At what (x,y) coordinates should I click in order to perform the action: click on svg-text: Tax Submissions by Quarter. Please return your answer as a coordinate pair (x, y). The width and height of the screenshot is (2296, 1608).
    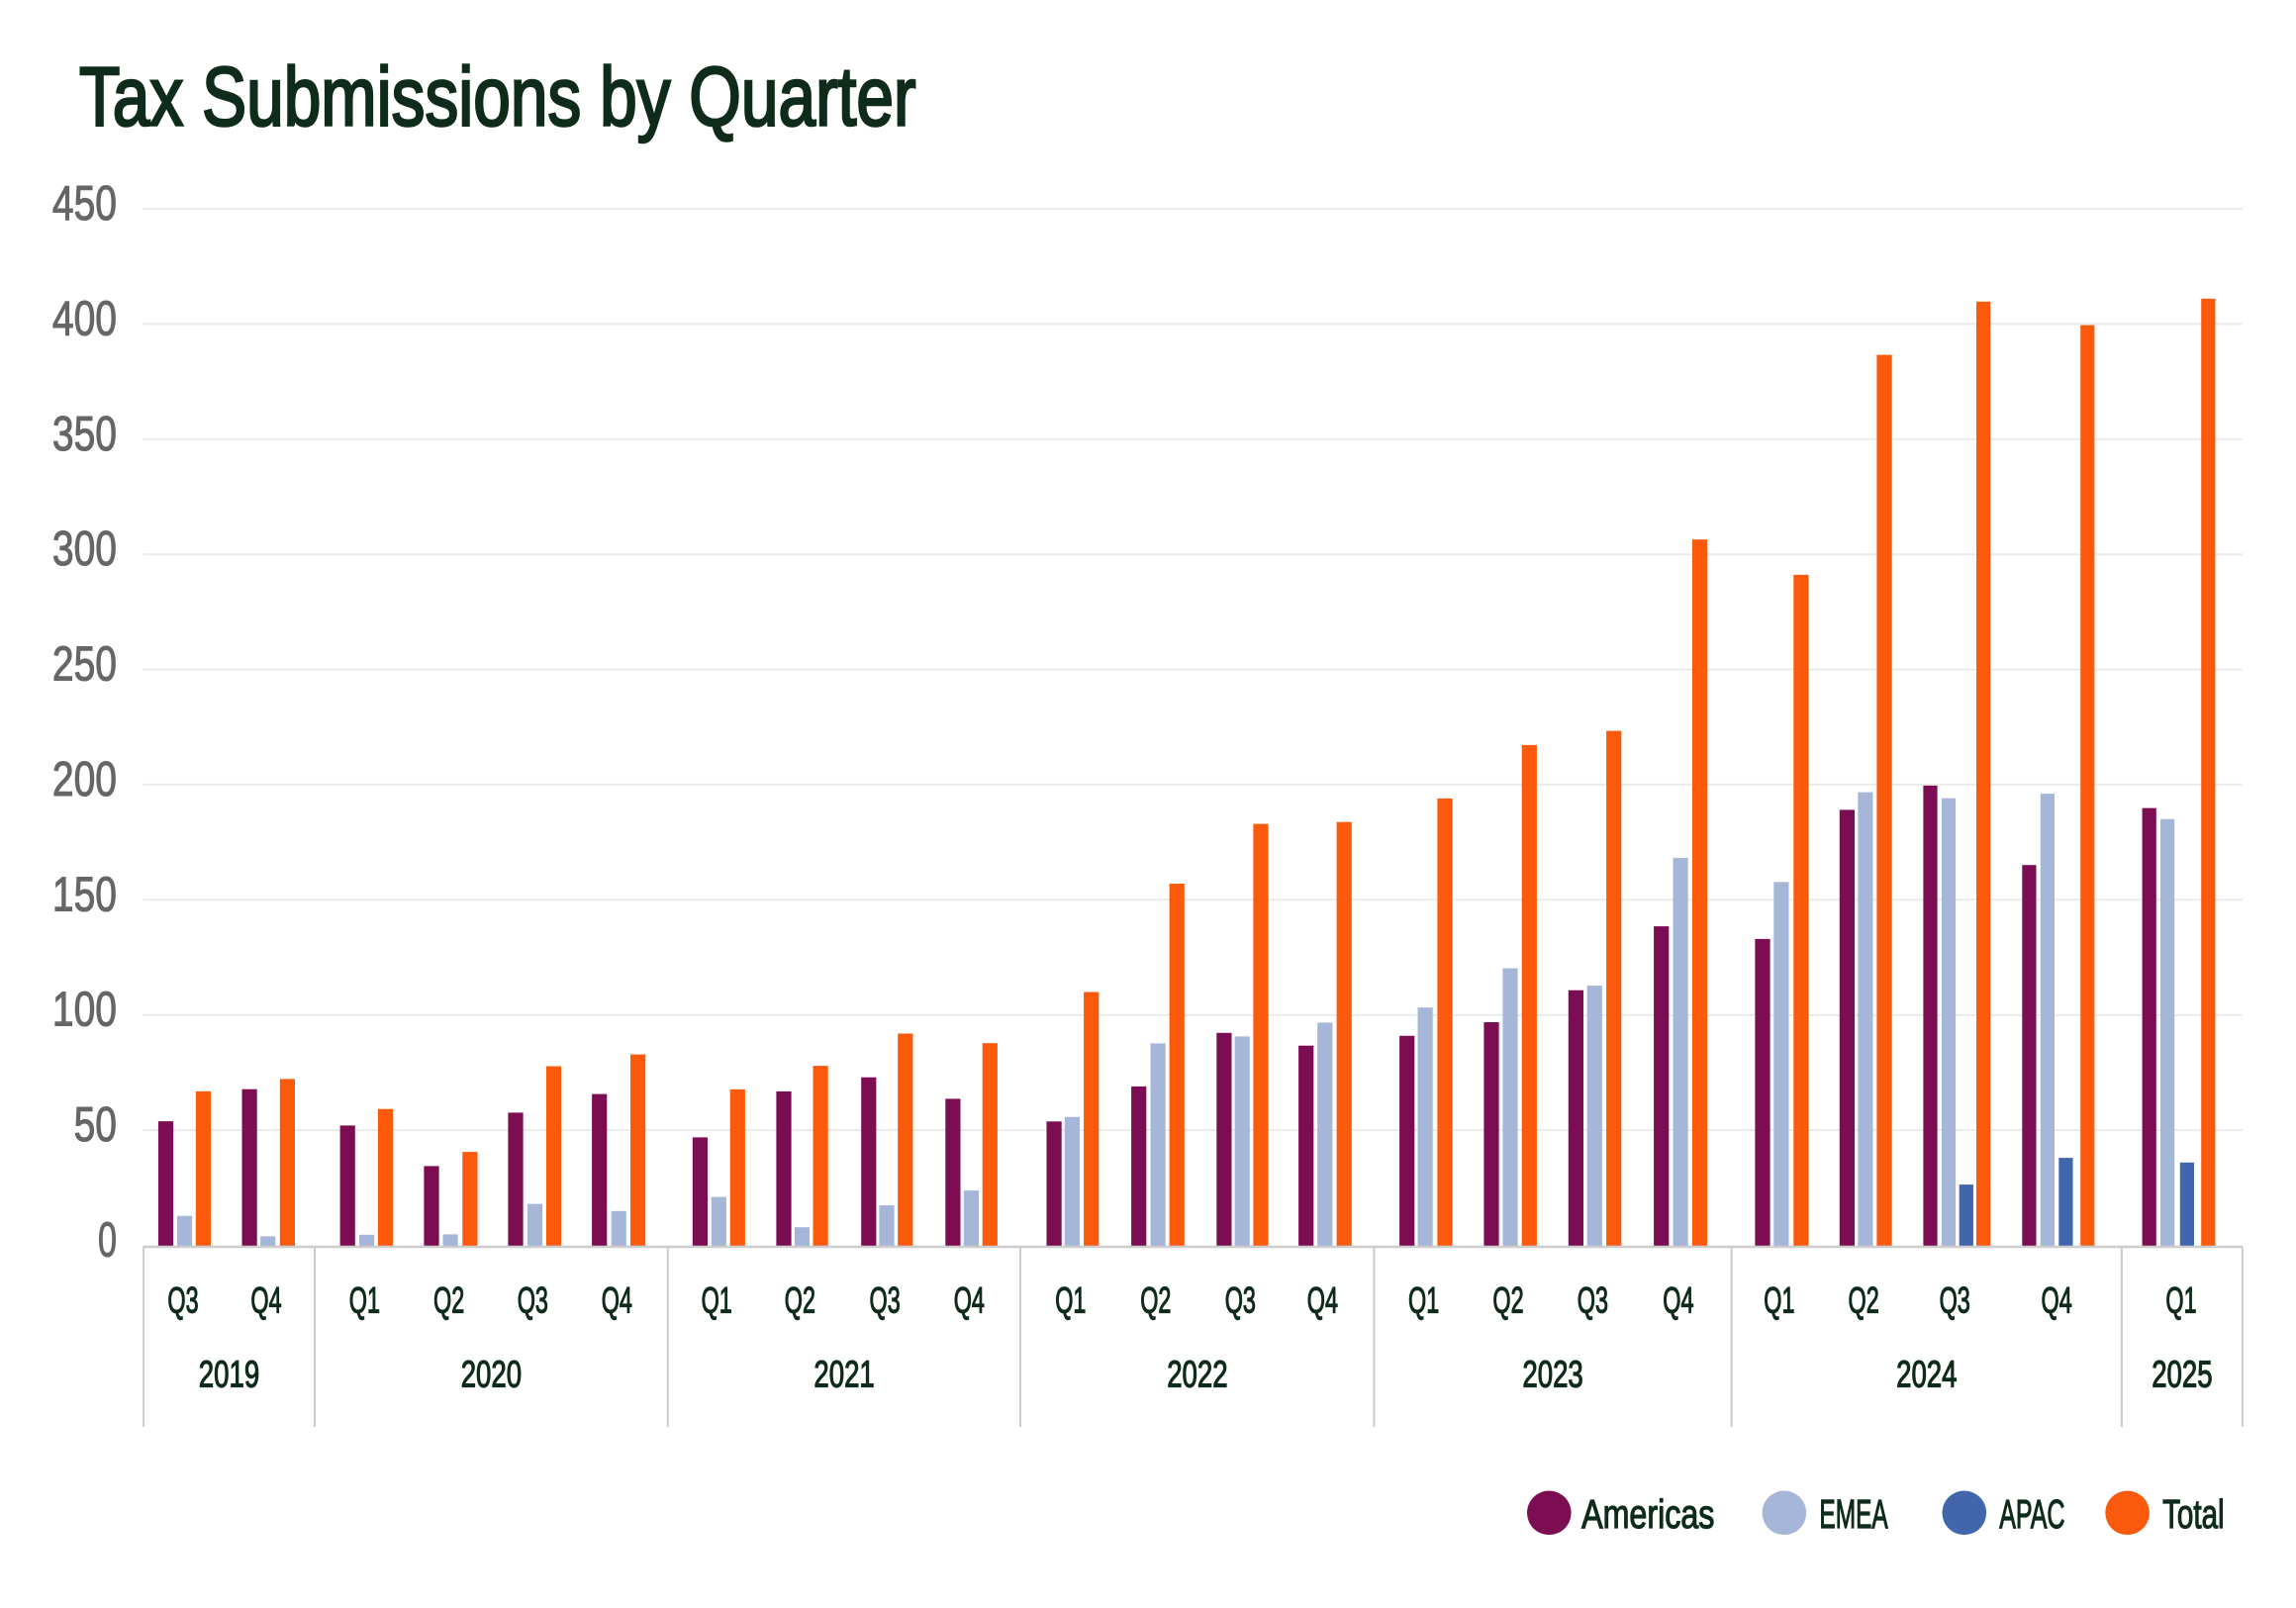
    Looking at the image, I should click on (497, 95).